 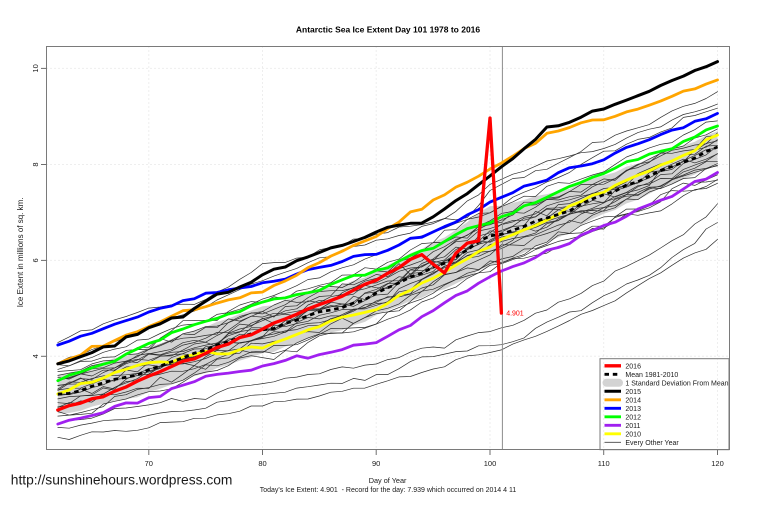 What do you see at coordinates (633, 400) in the screenshot?
I see `svg-text: 2014` at bounding box center [633, 400].